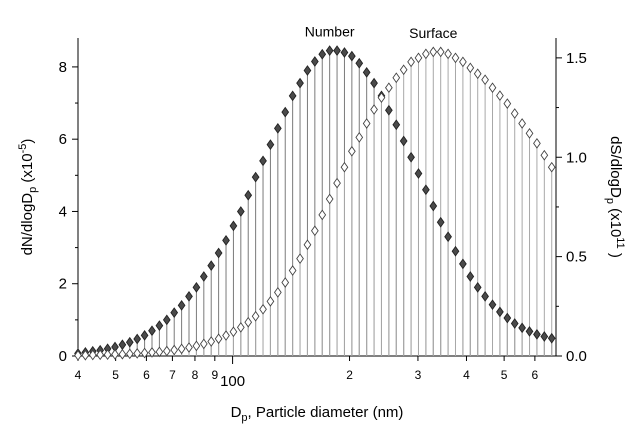 This screenshot has height=425, width=636. I want to click on x-axis-title-rest: , Particle diameter (nm), so click(326, 412).